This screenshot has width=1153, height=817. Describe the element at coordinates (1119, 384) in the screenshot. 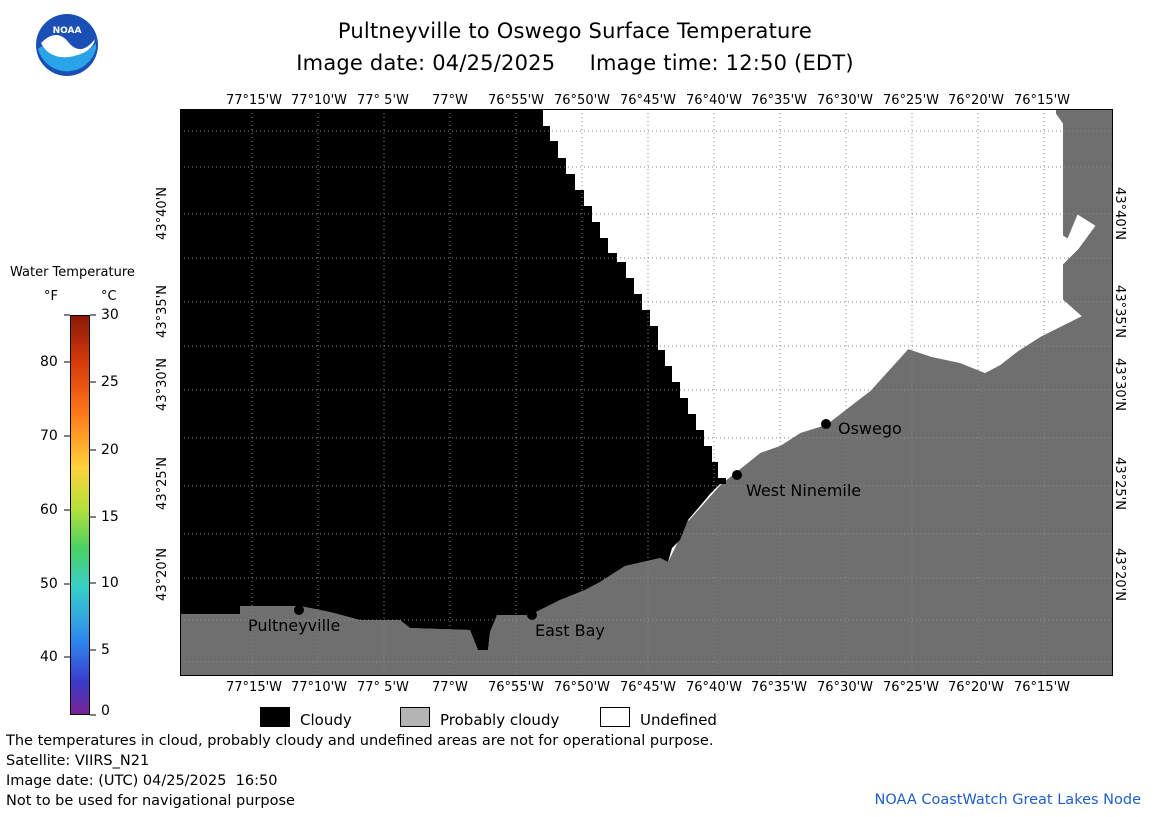

I see `lat-label-right: 43°30'N` at that location.